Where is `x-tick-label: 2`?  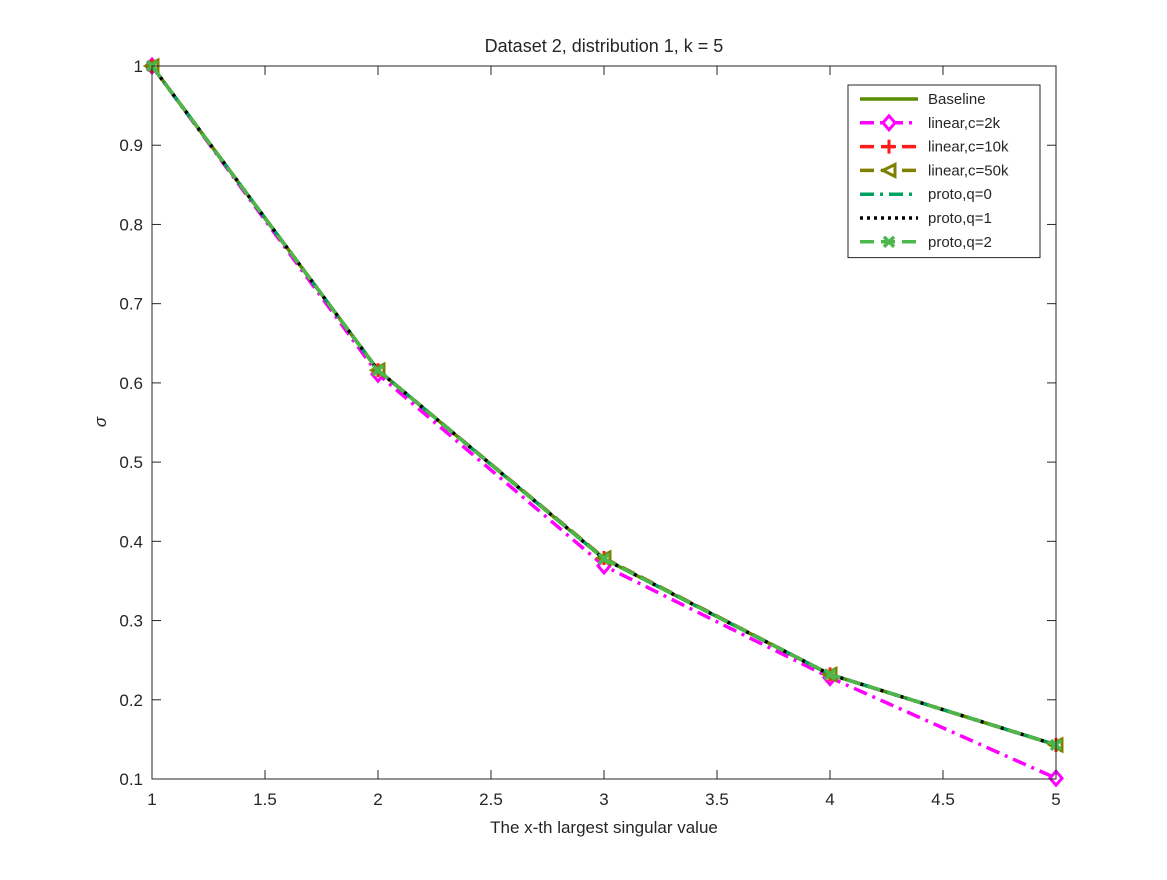
x-tick-label: 2 is located at coordinates (377, 799).